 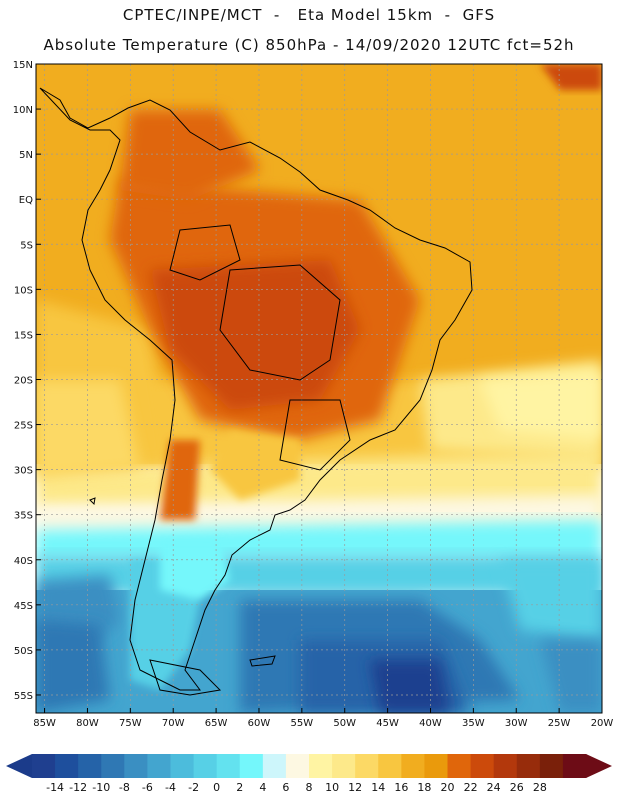 I want to click on legend-label: -8, so click(x=124, y=787).